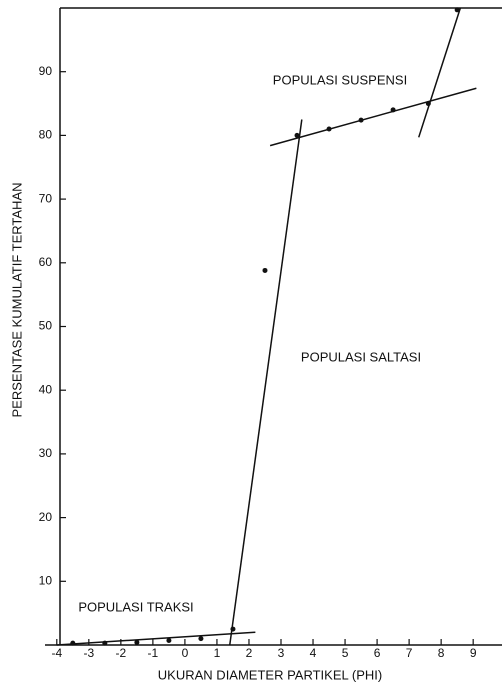 Image resolution: width=503 pixels, height=690 pixels. Describe the element at coordinates (46, 198) in the screenshot. I see `y-tick-label: 70` at that location.